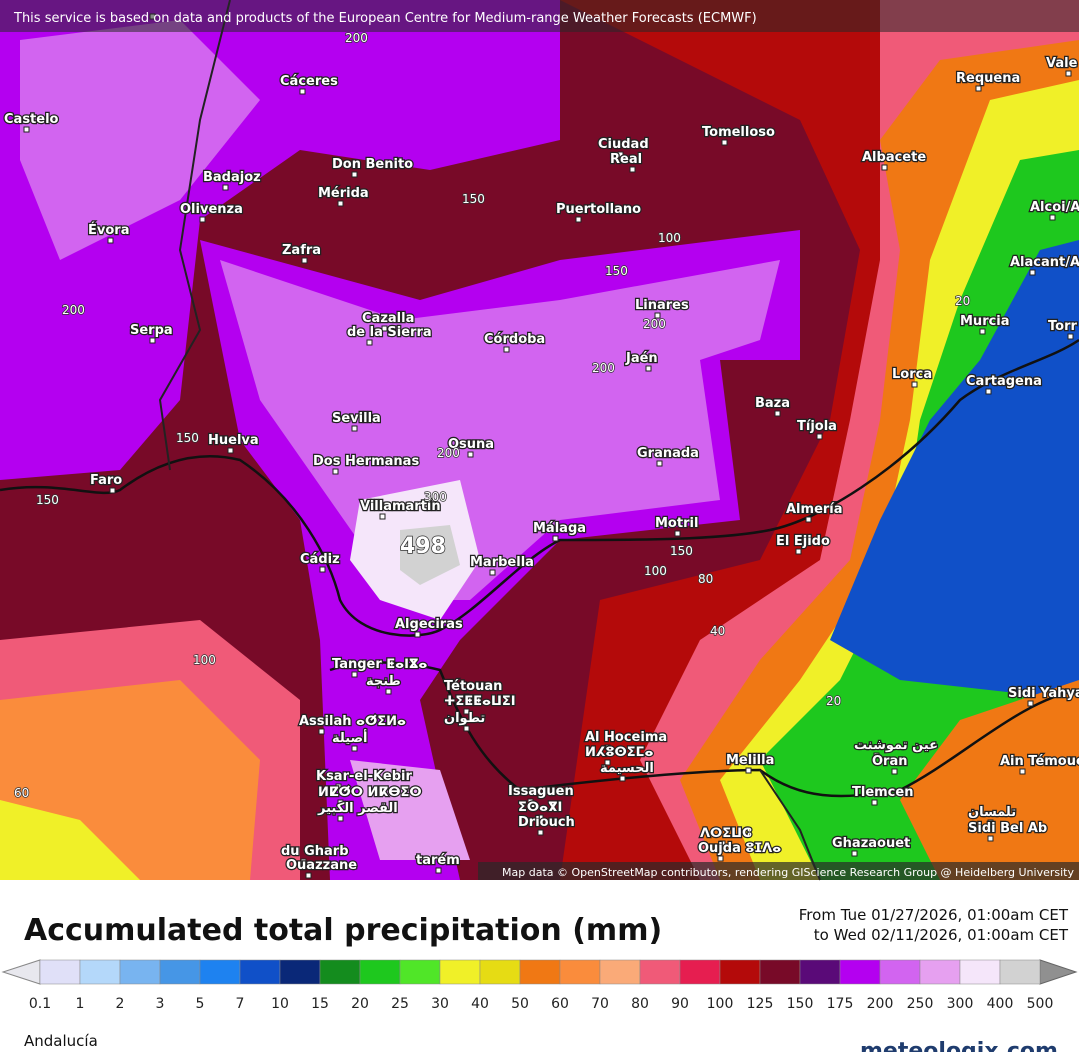 The height and width of the screenshot is (1052, 1079). What do you see at coordinates (627, 768) in the screenshot?
I see `place-label: الحسيمة` at bounding box center [627, 768].